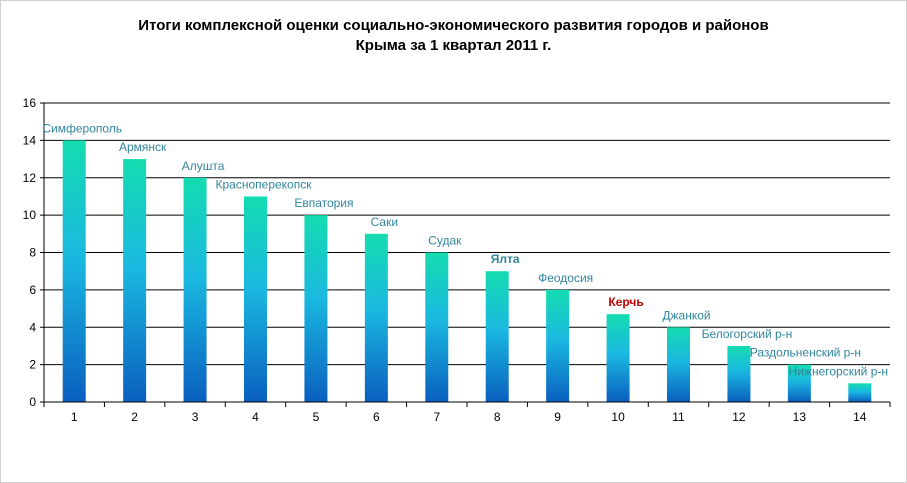  What do you see at coordinates (203, 166) in the screenshot?
I see `bar-data-label: Алушта` at bounding box center [203, 166].